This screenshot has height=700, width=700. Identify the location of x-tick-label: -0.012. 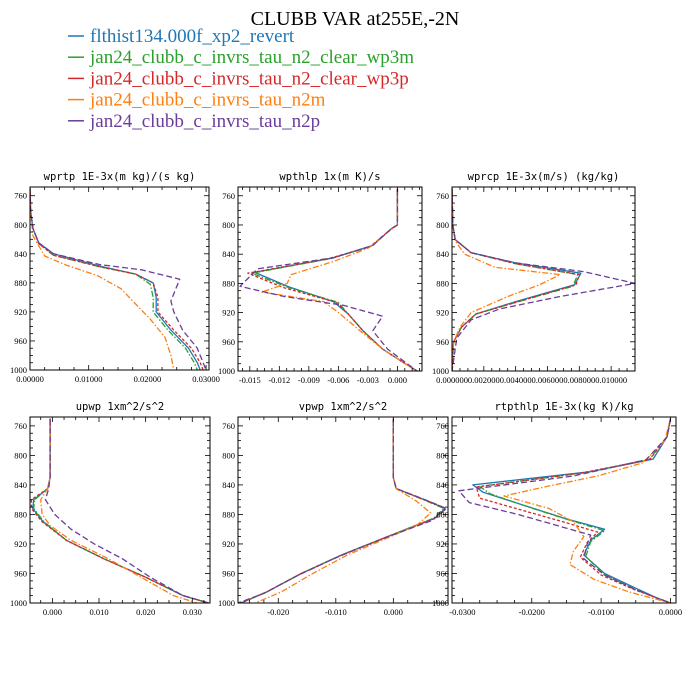
(279, 380).